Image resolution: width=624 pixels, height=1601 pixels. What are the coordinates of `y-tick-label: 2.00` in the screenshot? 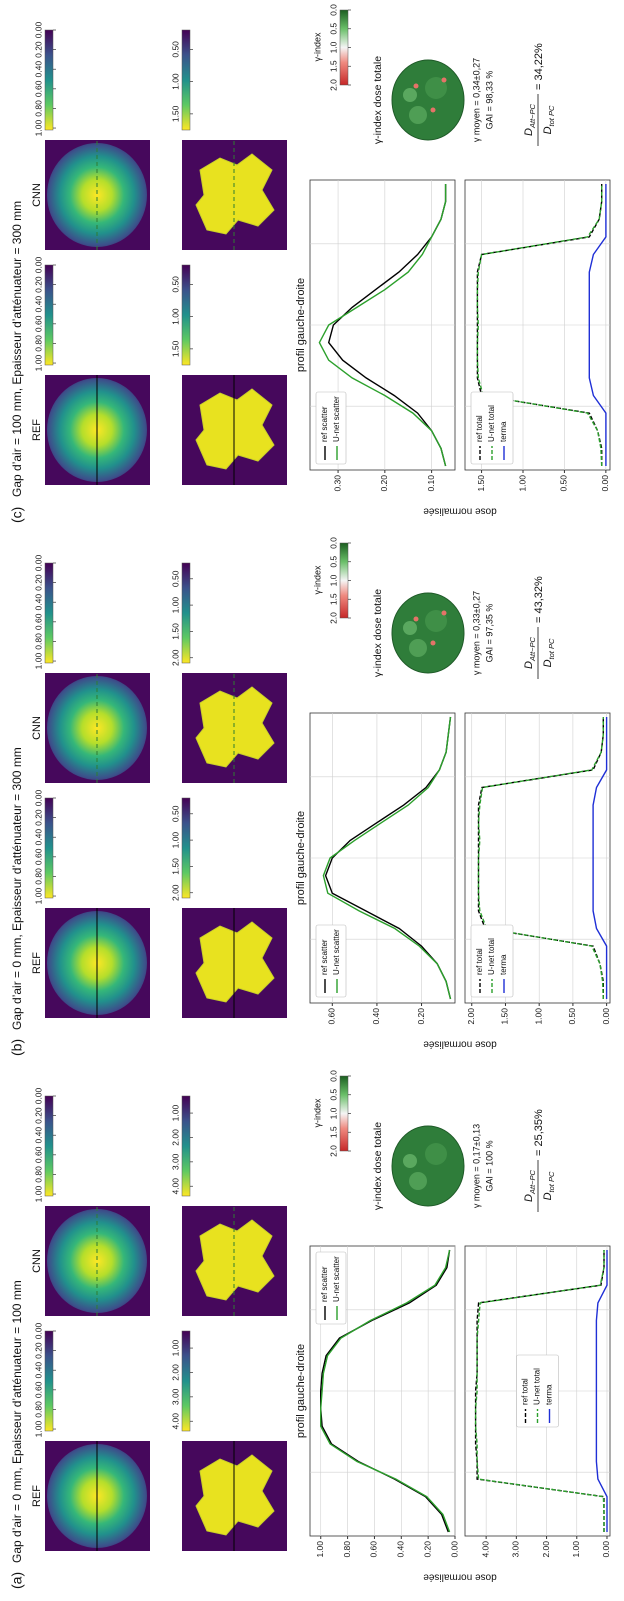 It's located at (471, 1016).